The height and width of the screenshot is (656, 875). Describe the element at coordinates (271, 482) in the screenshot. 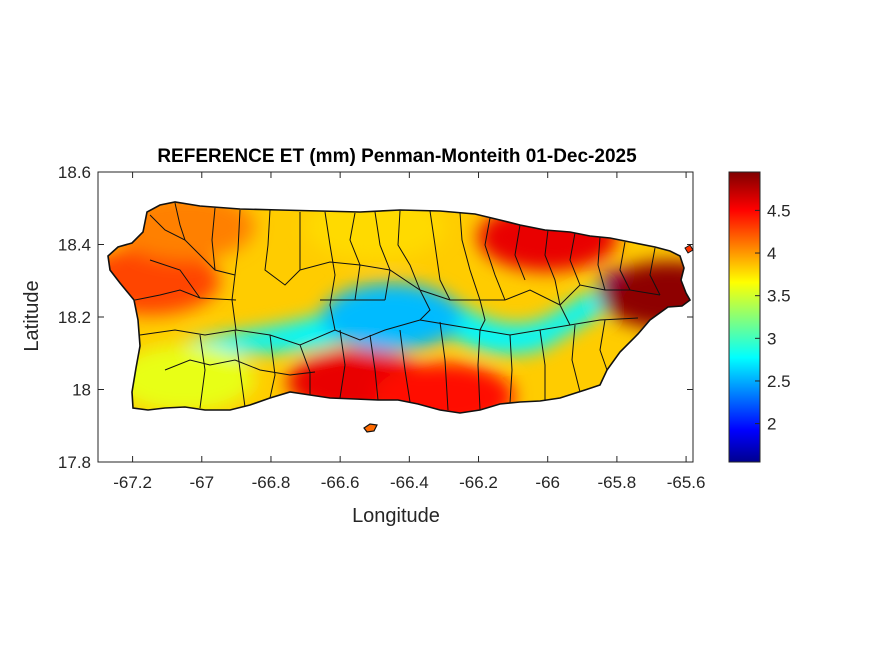

I see `x-tick-label: -66.8` at that location.